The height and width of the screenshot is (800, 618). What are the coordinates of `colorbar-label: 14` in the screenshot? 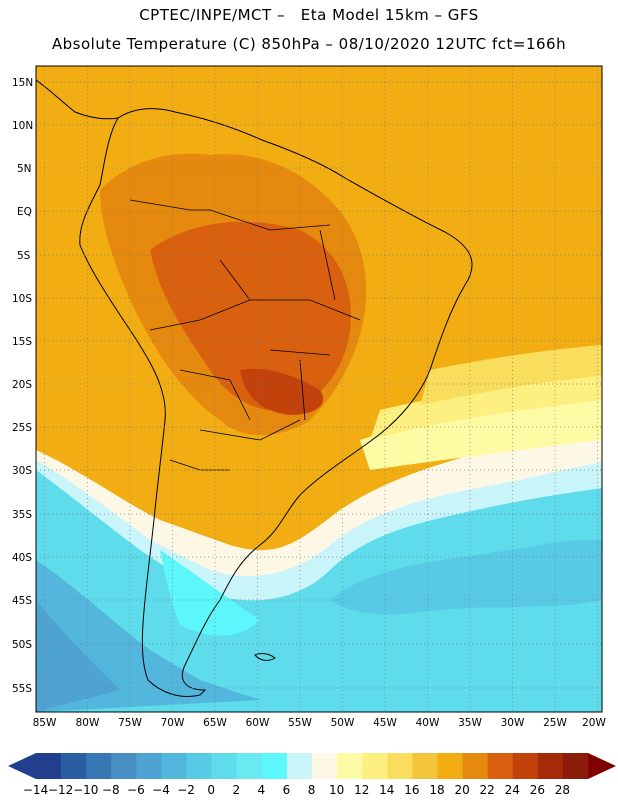 It's located at (386, 790).